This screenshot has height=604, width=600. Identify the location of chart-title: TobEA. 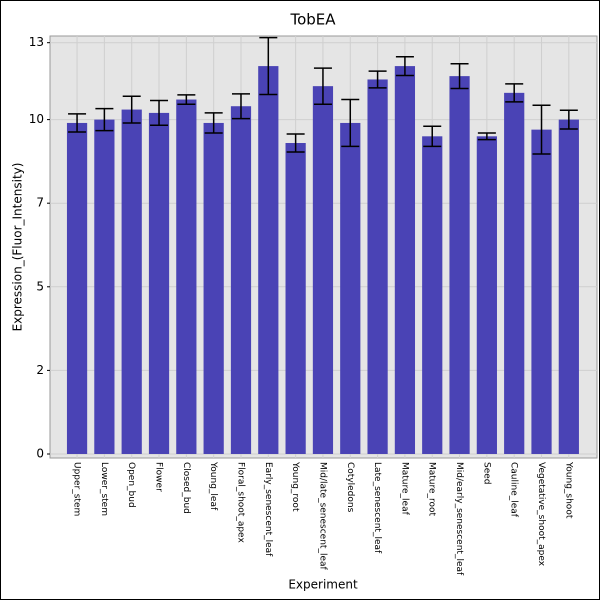
(312, 20).